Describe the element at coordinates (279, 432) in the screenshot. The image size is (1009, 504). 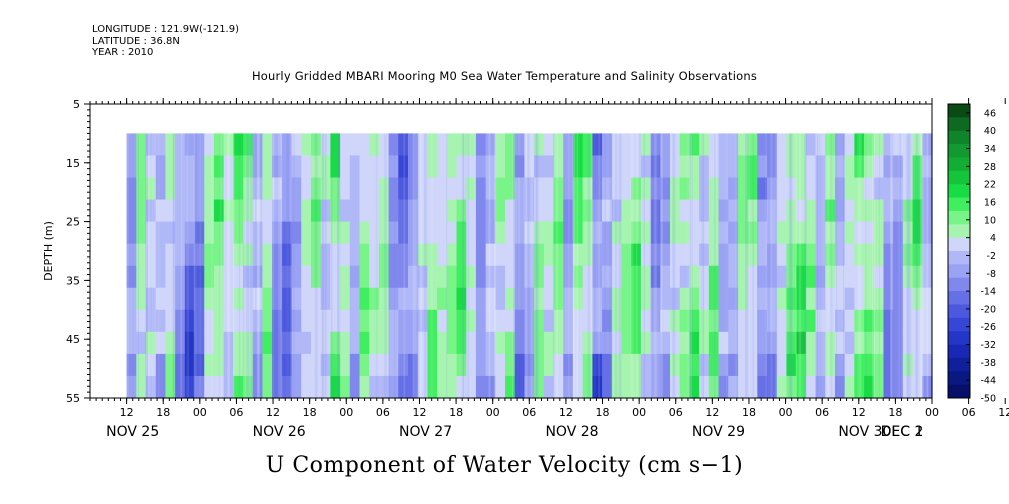
I see `x-day-label: NOV 26` at that location.